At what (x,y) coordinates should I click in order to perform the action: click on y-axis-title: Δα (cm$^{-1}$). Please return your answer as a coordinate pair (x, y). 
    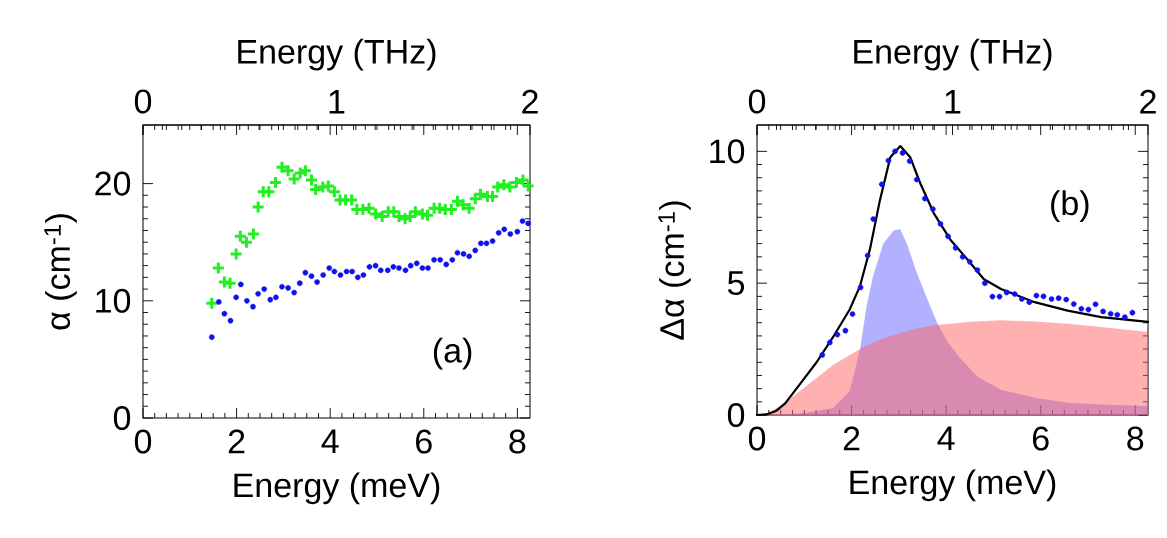
    Looking at the image, I should click on (674, 270).